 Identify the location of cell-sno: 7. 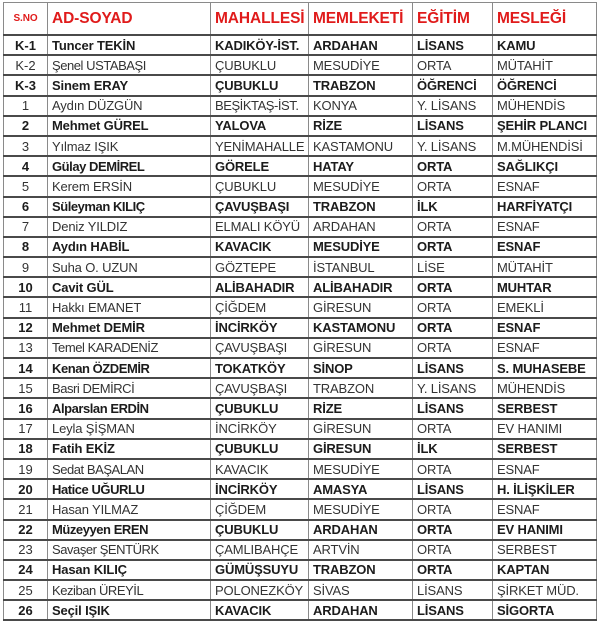
(25, 227).